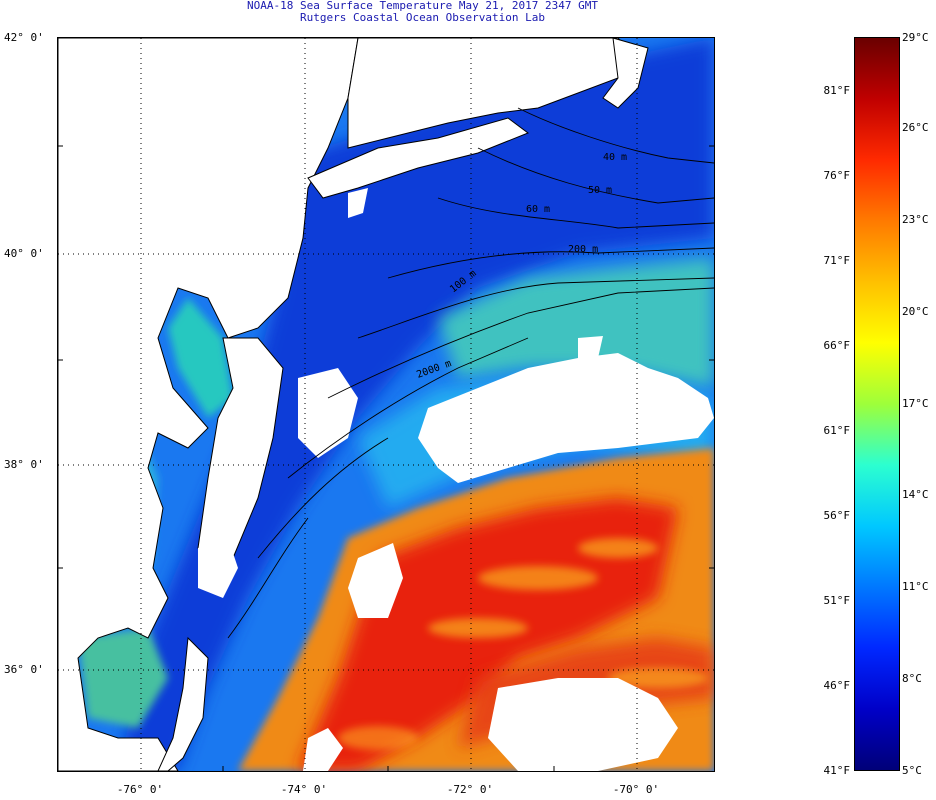 This screenshot has height=800, width=936. What do you see at coordinates (915, 37) in the screenshot?
I see `colorbar-c-29: 29°C` at bounding box center [915, 37].